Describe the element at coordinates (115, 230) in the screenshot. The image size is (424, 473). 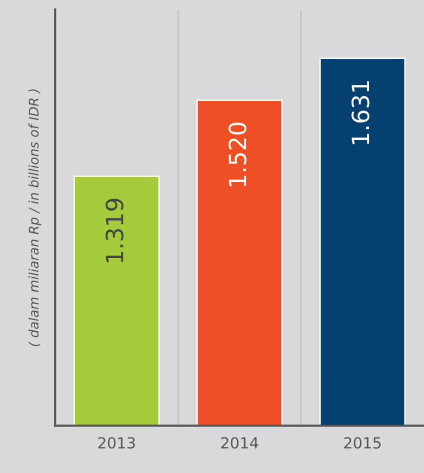
I see `data-label: 1.319` at that location.